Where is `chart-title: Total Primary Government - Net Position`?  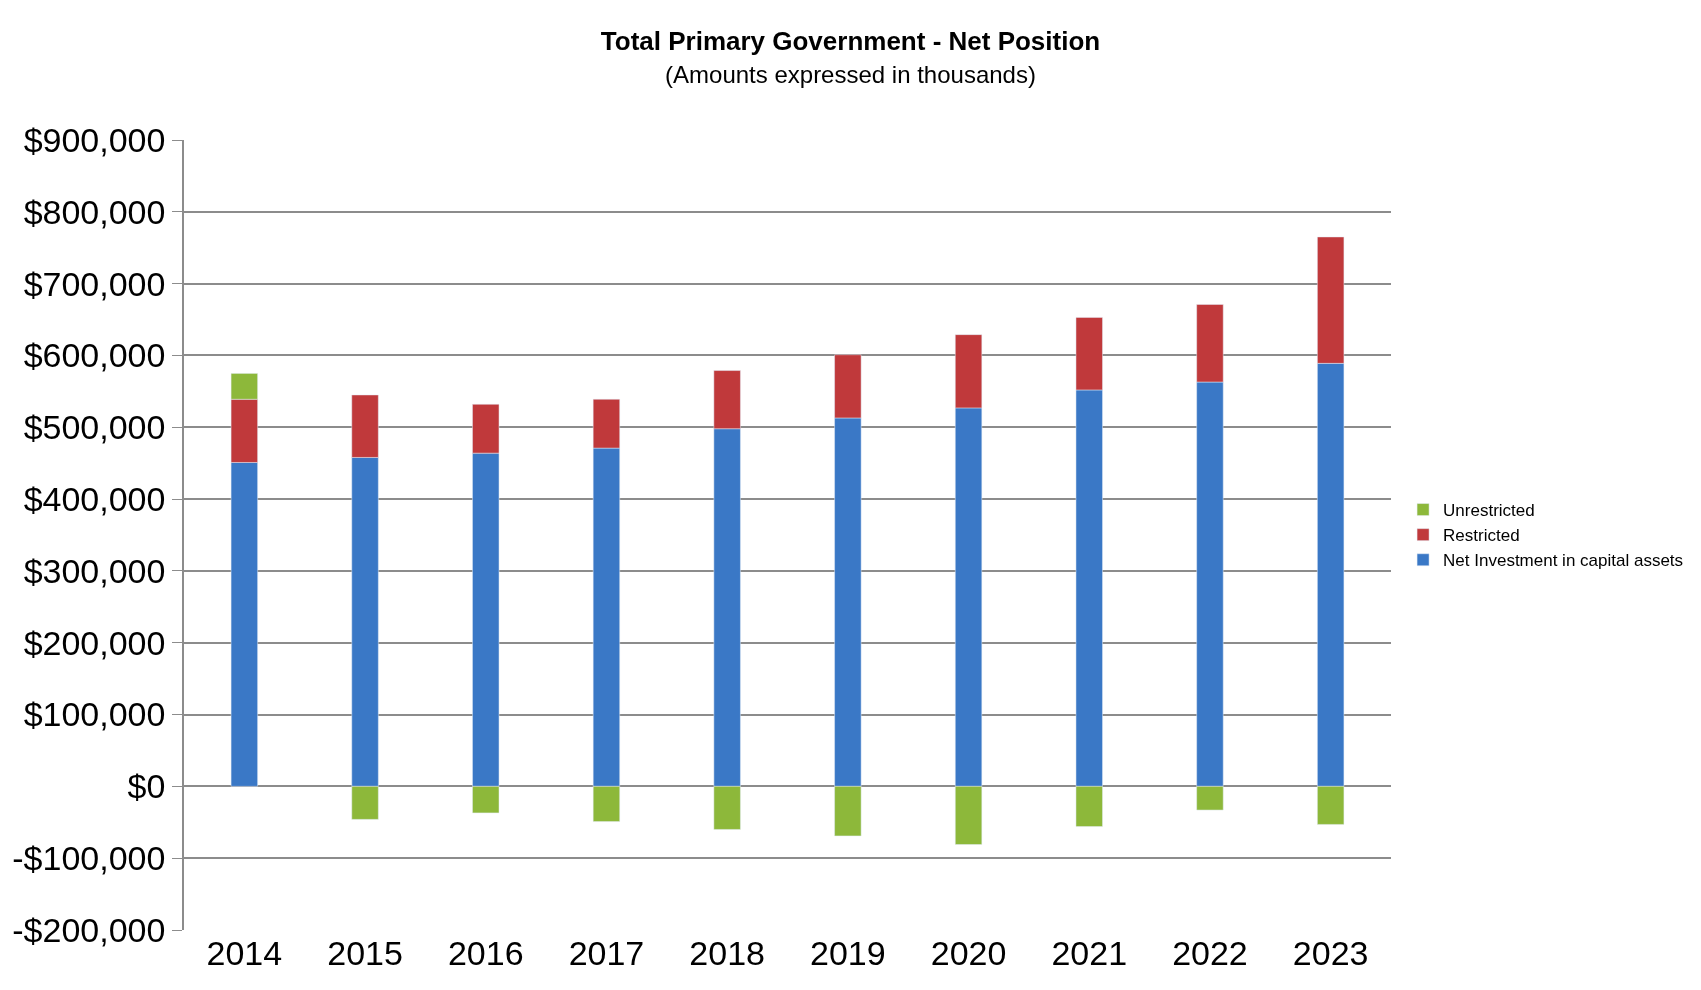 chart-title: Total Primary Government - Net Position is located at coordinates (850, 40).